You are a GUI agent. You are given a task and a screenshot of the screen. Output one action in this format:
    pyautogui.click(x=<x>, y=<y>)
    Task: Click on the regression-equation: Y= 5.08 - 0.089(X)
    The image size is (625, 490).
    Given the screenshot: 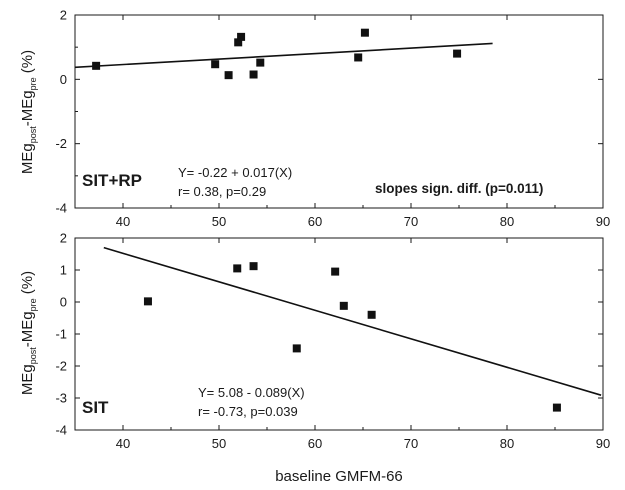 What is the action you would take?
    pyautogui.click(x=251, y=392)
    